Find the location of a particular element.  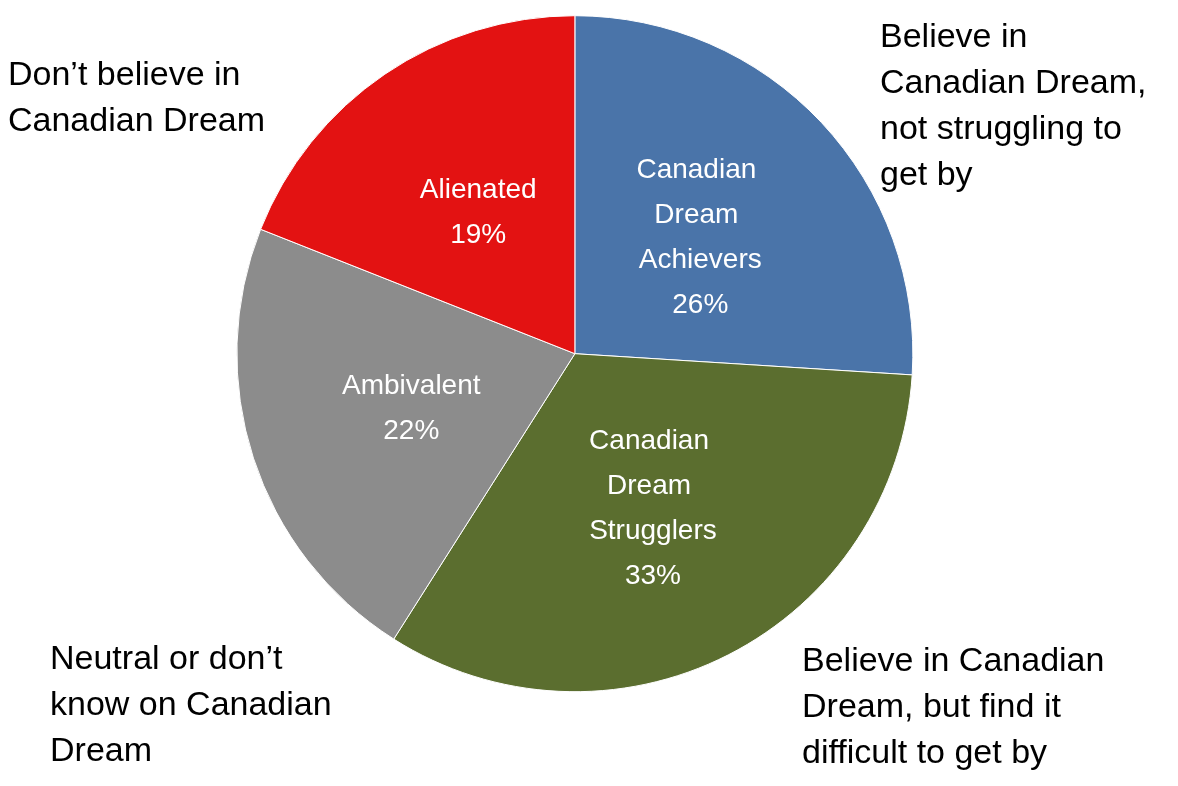

data-label: 33% is located at coordinates (652, 574).